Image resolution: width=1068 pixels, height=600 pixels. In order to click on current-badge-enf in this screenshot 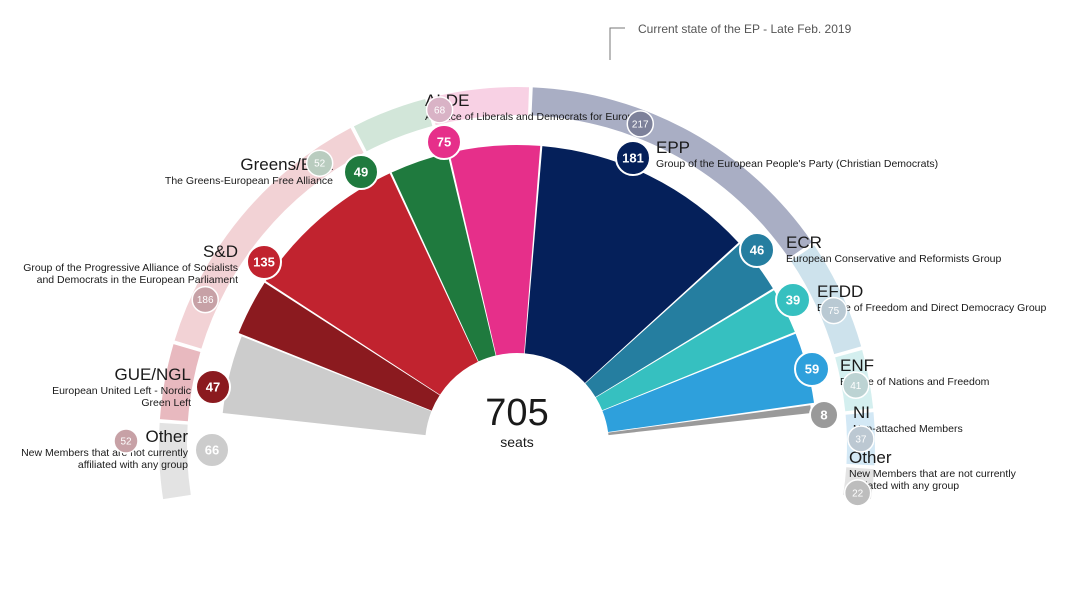, I will do `click(861, 439)`.